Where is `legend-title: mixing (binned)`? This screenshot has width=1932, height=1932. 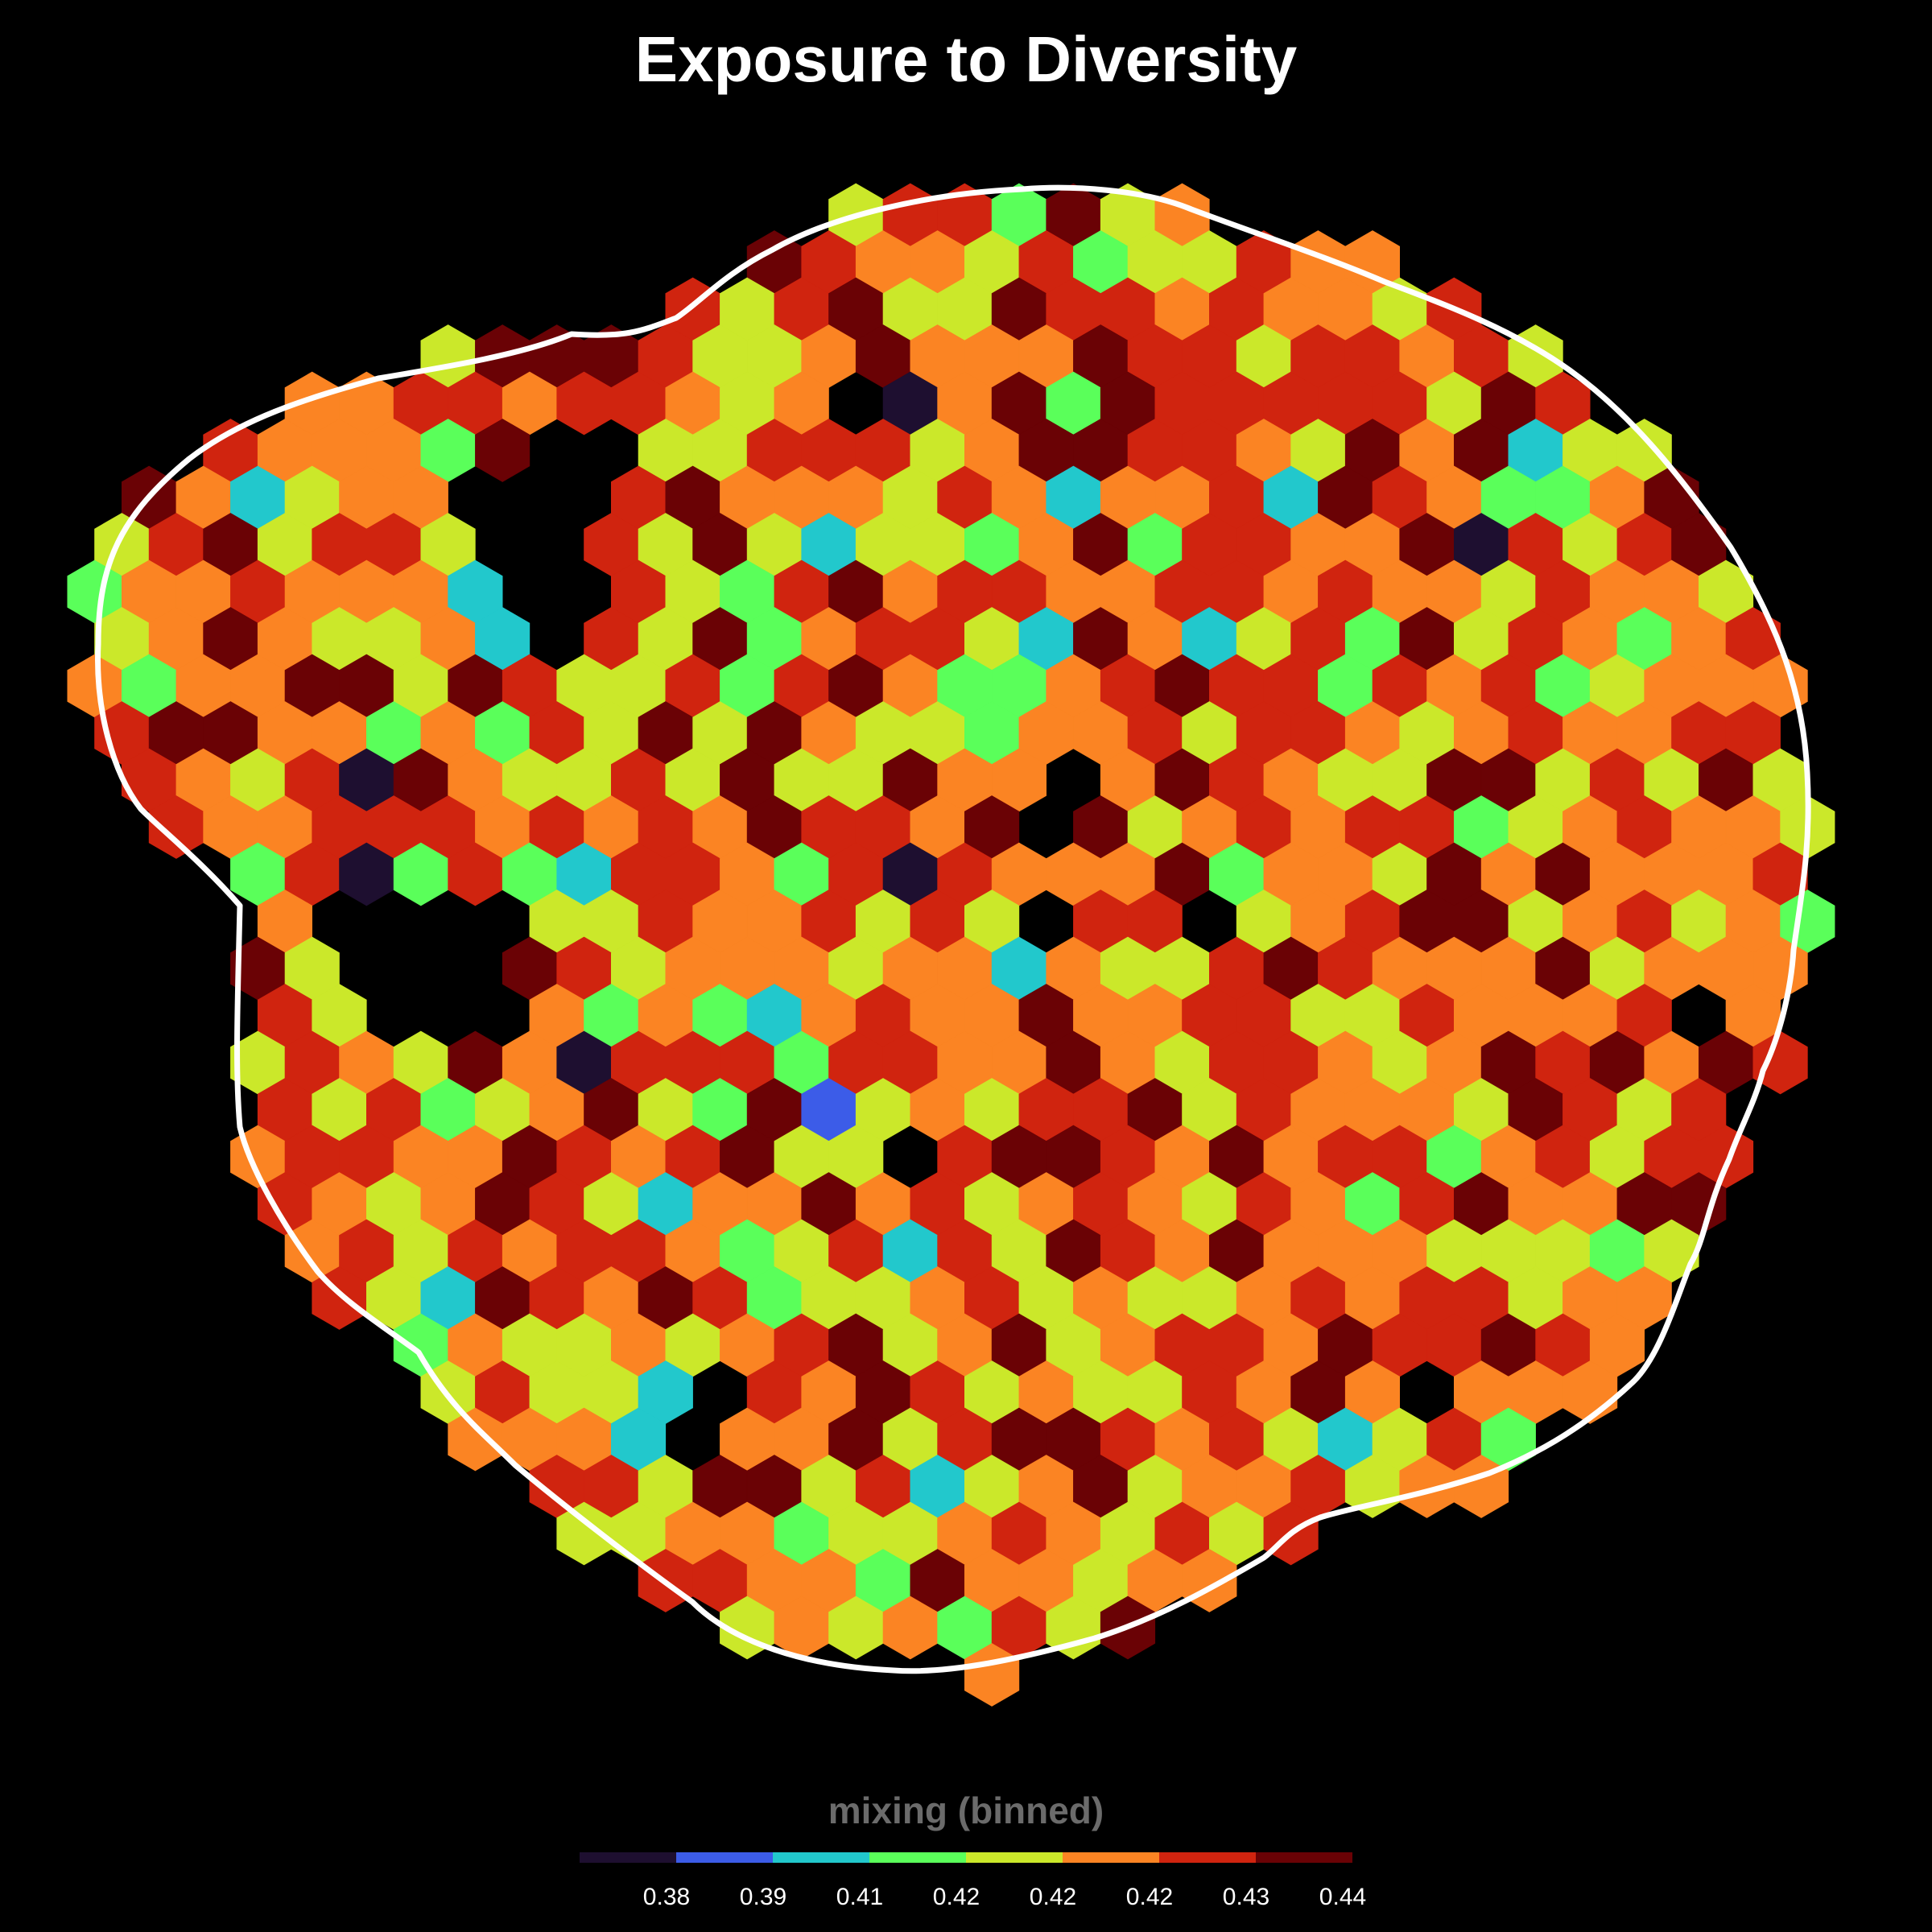
legend-title: mixing (binned) is located at coordinates (966, 1810).